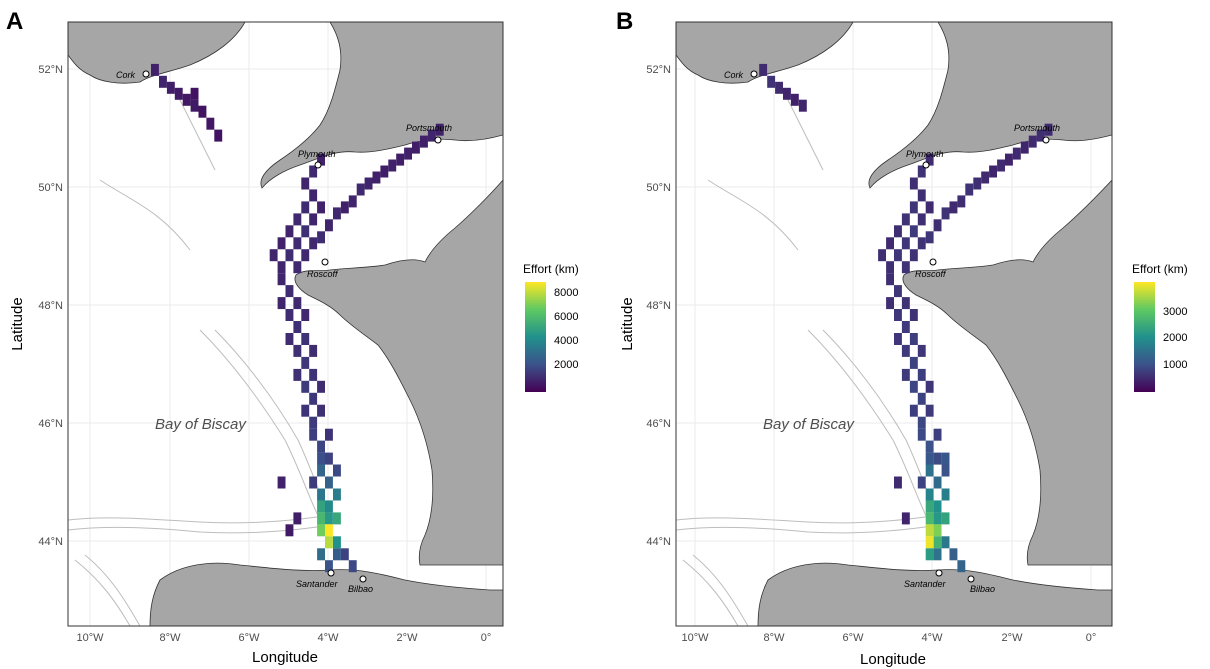 This screenshot has height=669, width=1210. I want to click on city-label-bilbao: Bilbao, so click(360, 589).